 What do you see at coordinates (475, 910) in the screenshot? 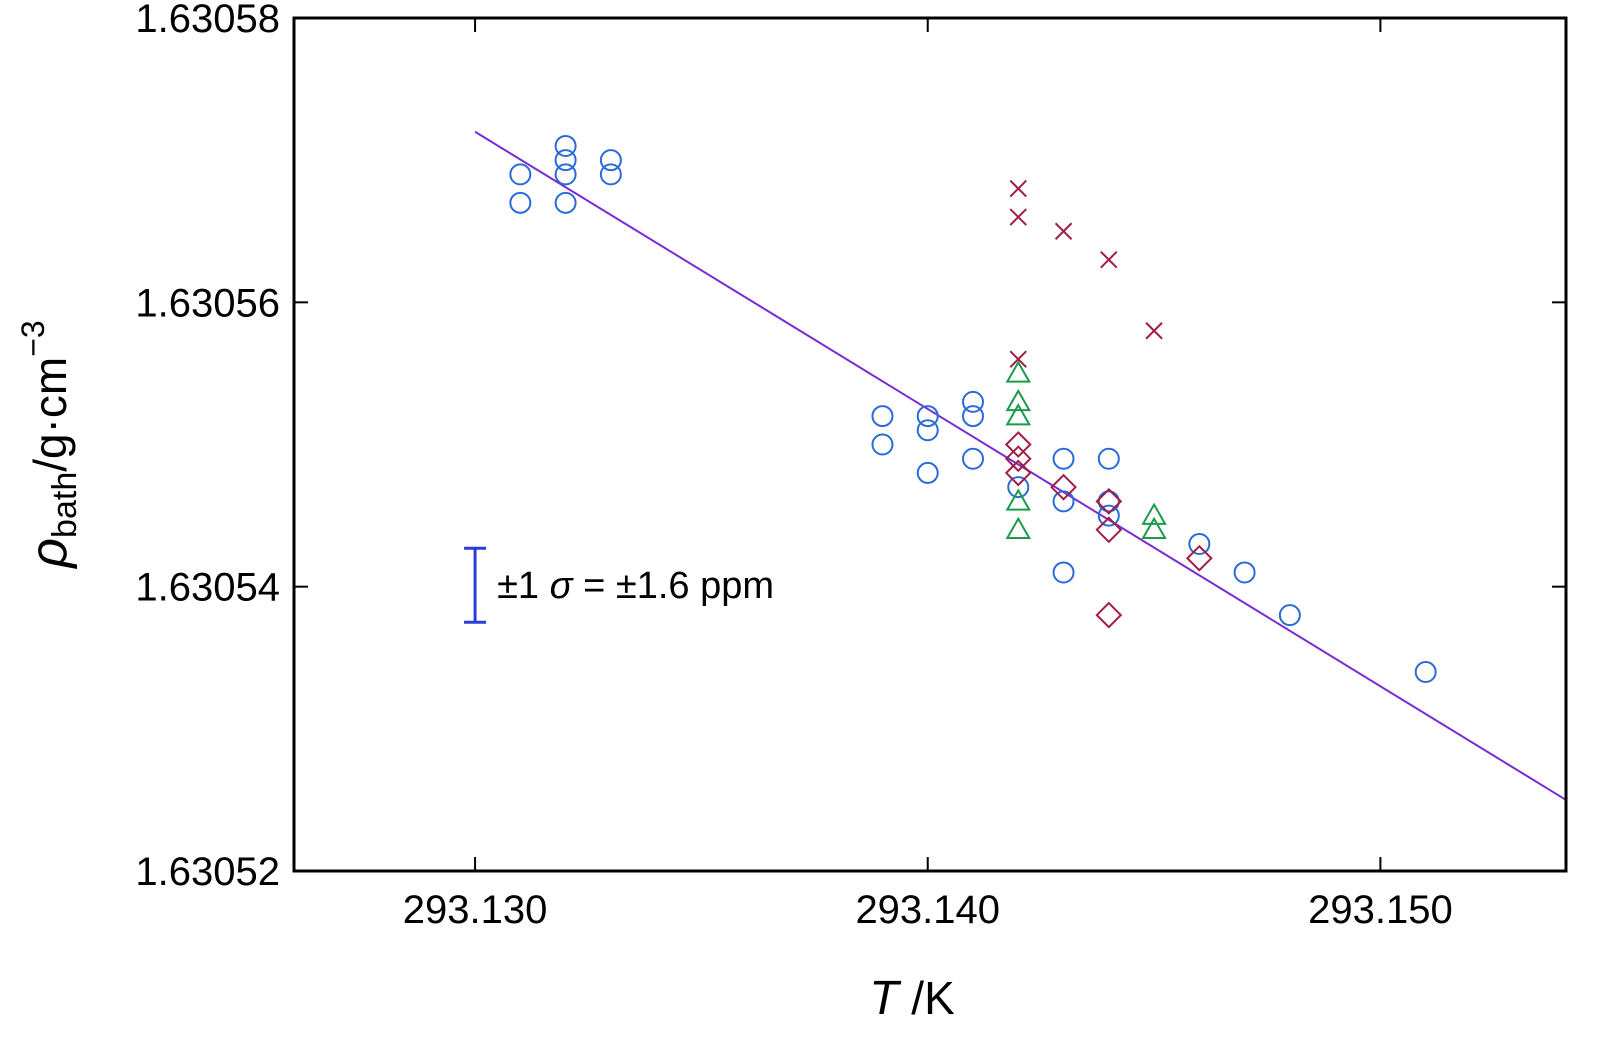
I see `x-tick-label: 293.130` at bounding box center [475, 910].